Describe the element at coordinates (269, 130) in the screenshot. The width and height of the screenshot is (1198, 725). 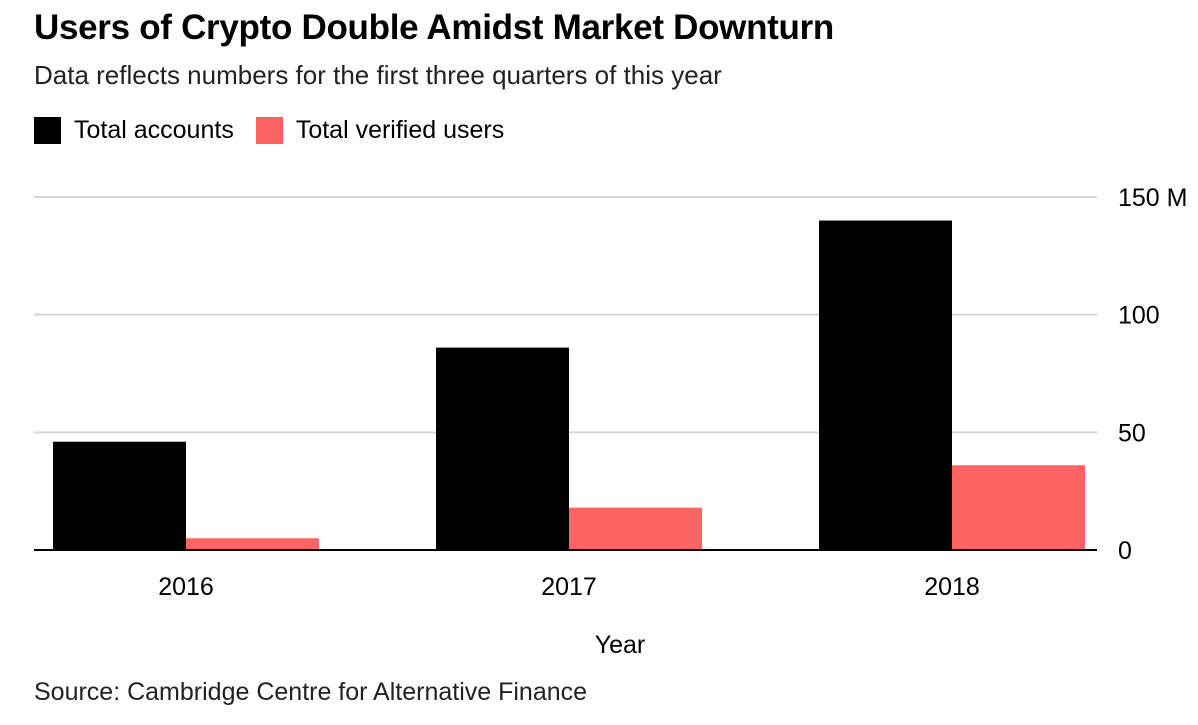
I see `legend-swatch-total-verified-users` at that location.